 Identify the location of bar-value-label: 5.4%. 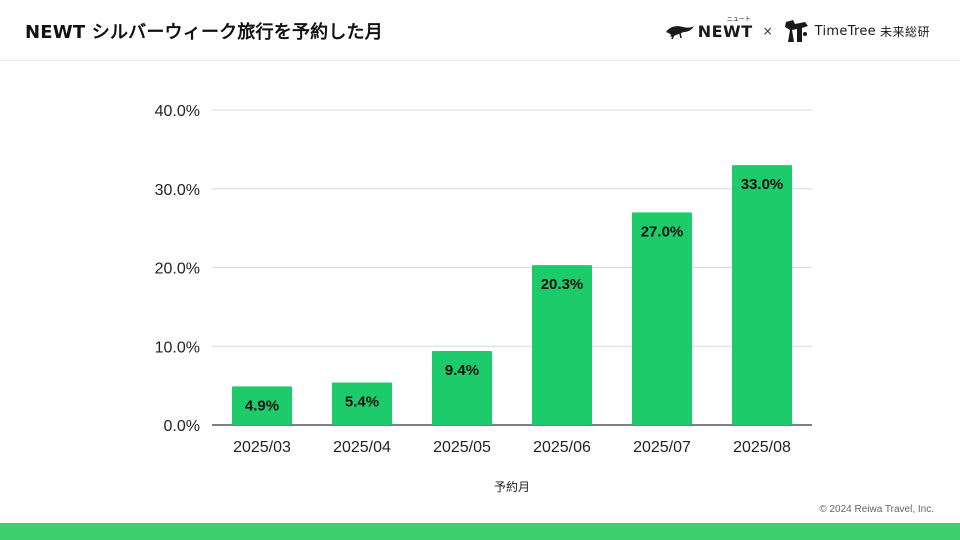
(362, 401).